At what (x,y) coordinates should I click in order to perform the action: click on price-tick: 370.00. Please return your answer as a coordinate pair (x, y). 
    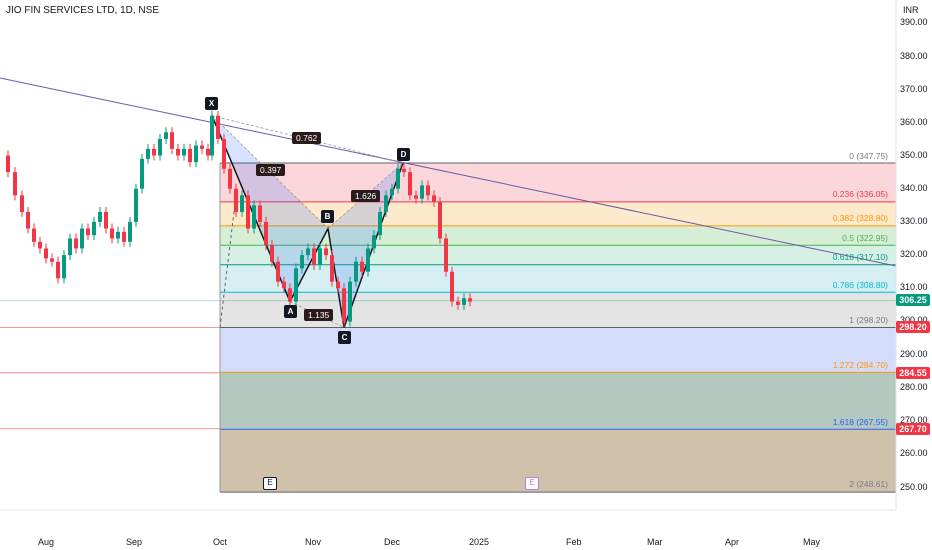
    Looking at the image, I should click on (914, 89).